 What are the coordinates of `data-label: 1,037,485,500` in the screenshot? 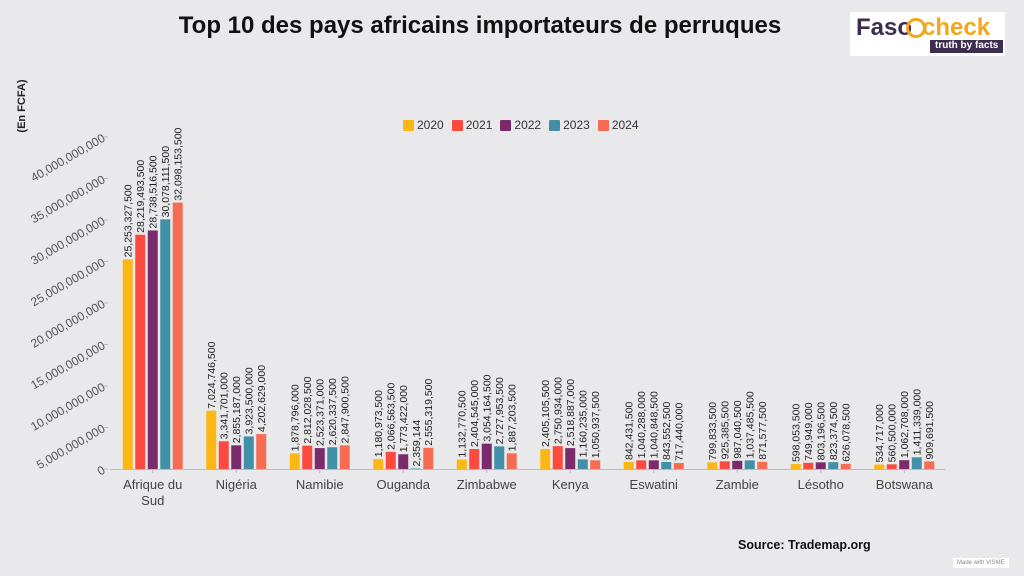 It's located at (751, 424).